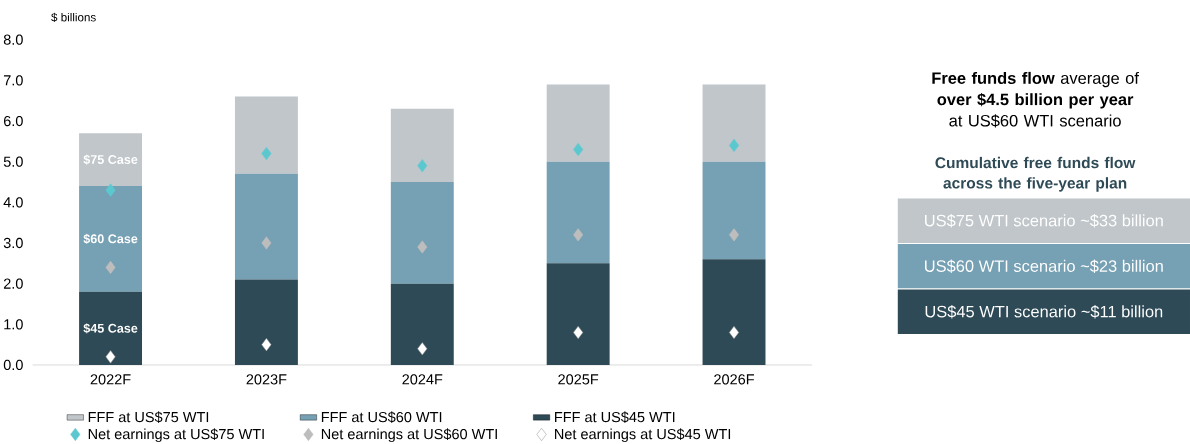 The width and height of the screenshot is (1190, 444). I want to click on legend-label: Net earnings at US$60 WTI, so click(409, 435).